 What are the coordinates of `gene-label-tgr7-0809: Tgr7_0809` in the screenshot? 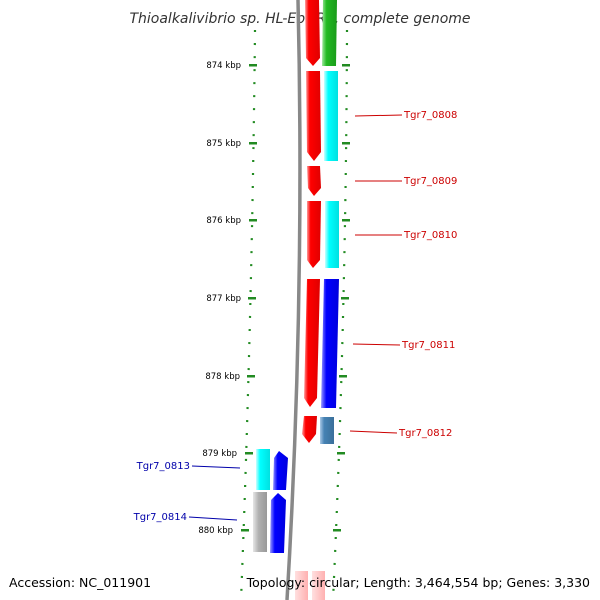 It's located at (430, 181).